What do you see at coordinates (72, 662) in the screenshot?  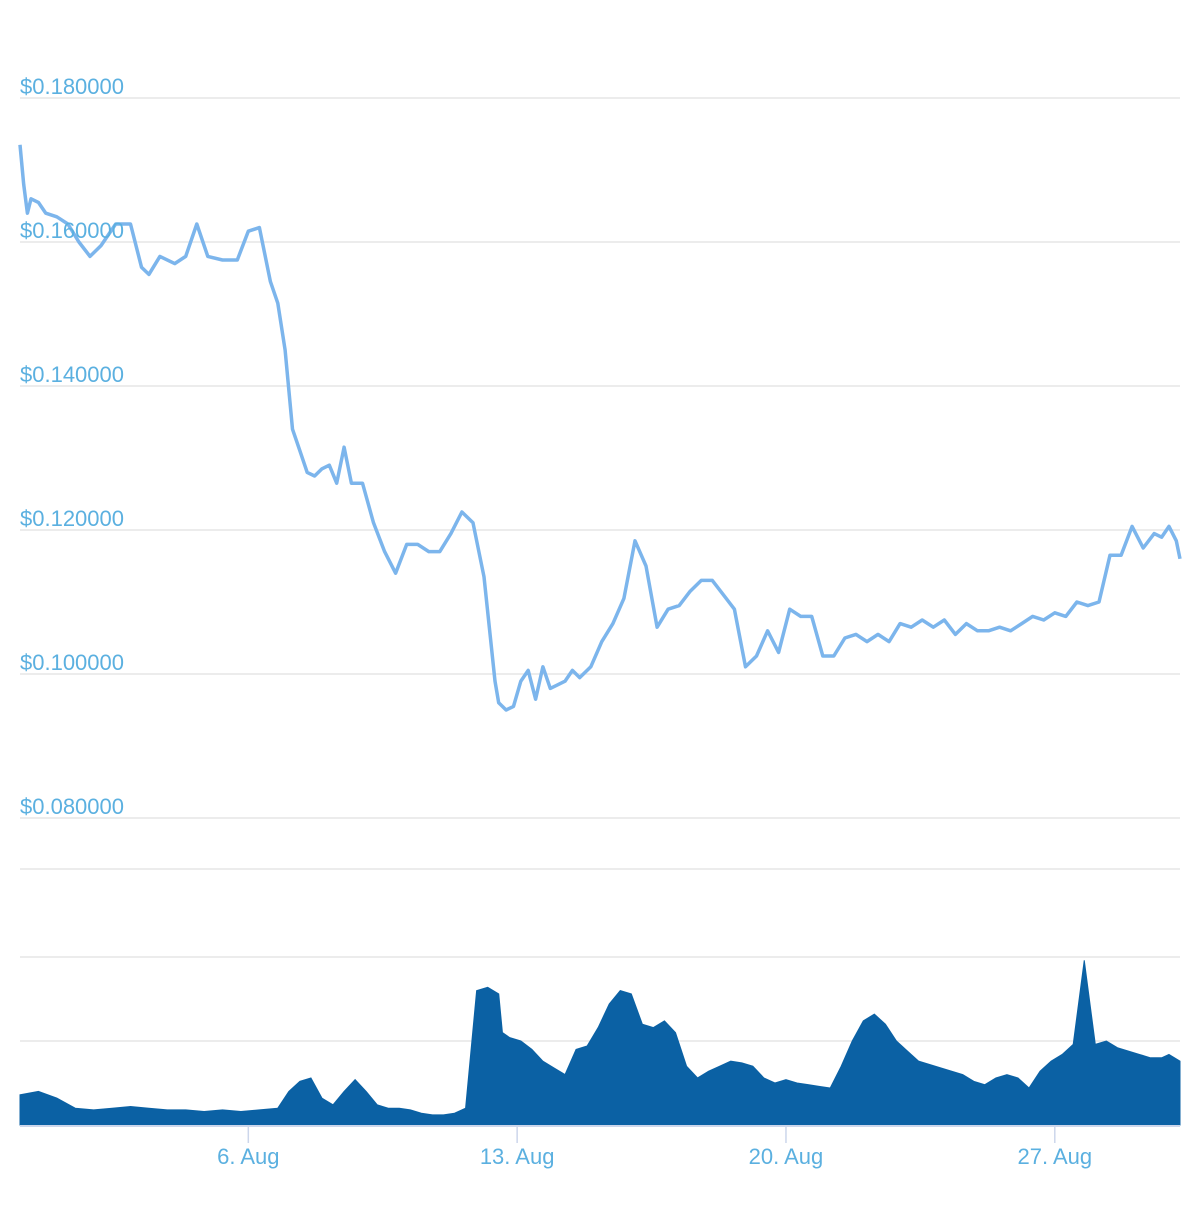 I see `y-tick-label: $0.100000` at bounding box center [72, 662].